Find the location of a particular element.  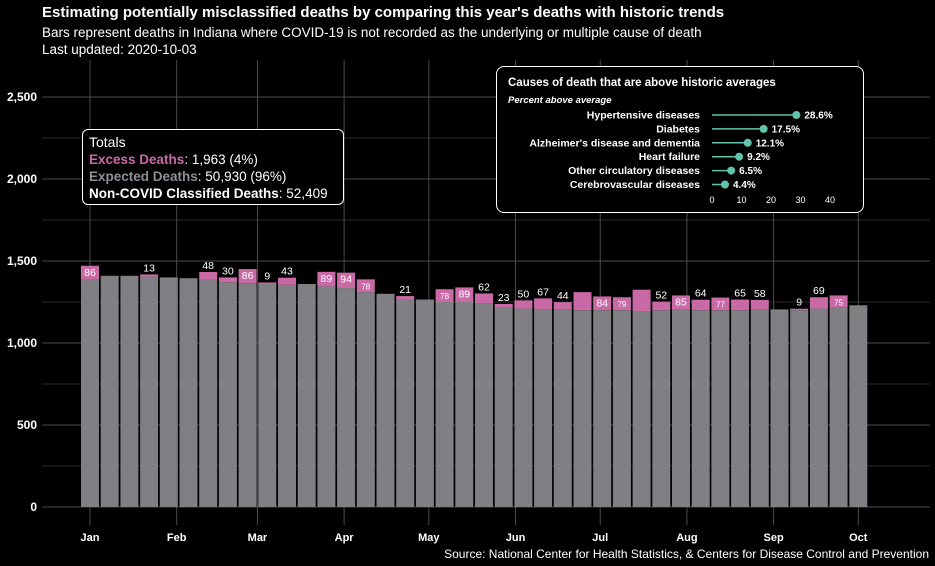

causes-subtitle: Percent above average is located at coordinates (560, 100).